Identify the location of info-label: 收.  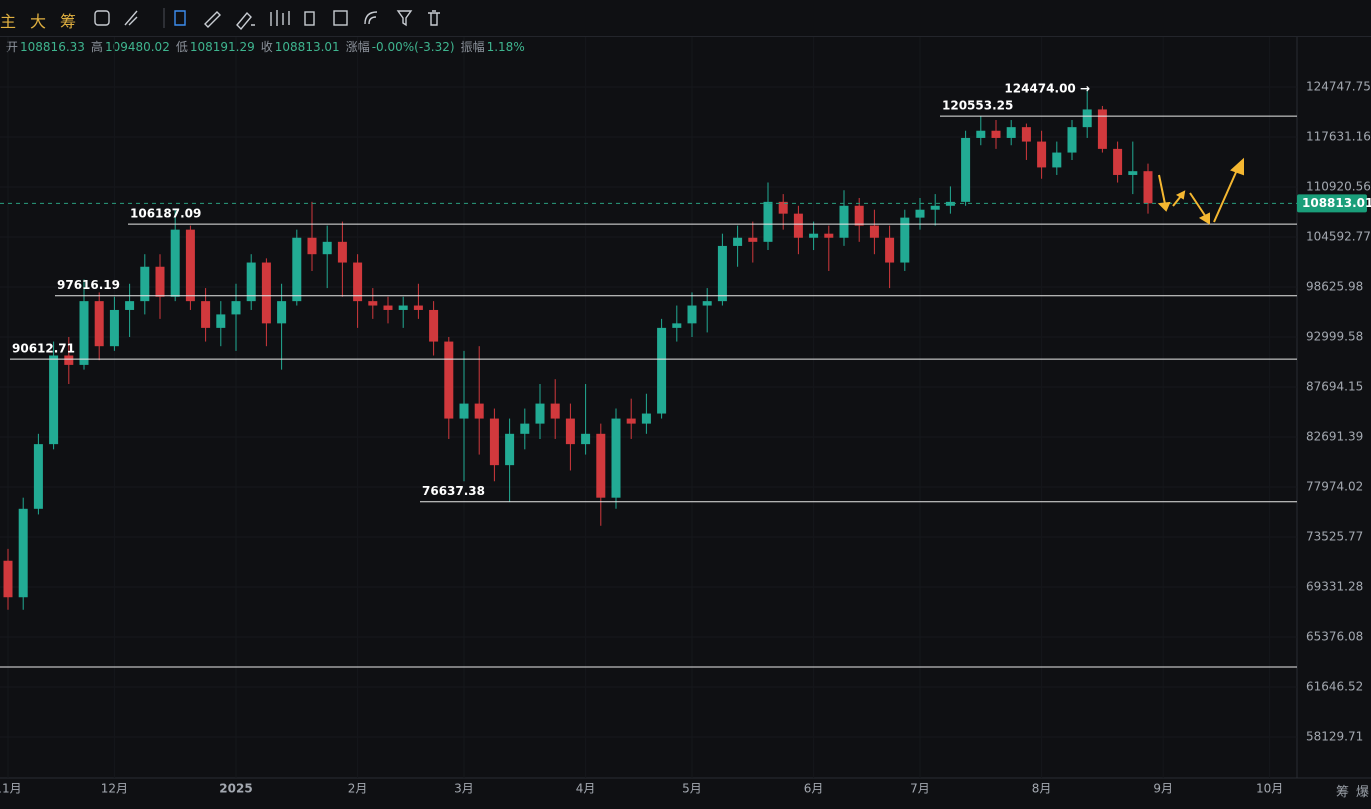
(266, 47).